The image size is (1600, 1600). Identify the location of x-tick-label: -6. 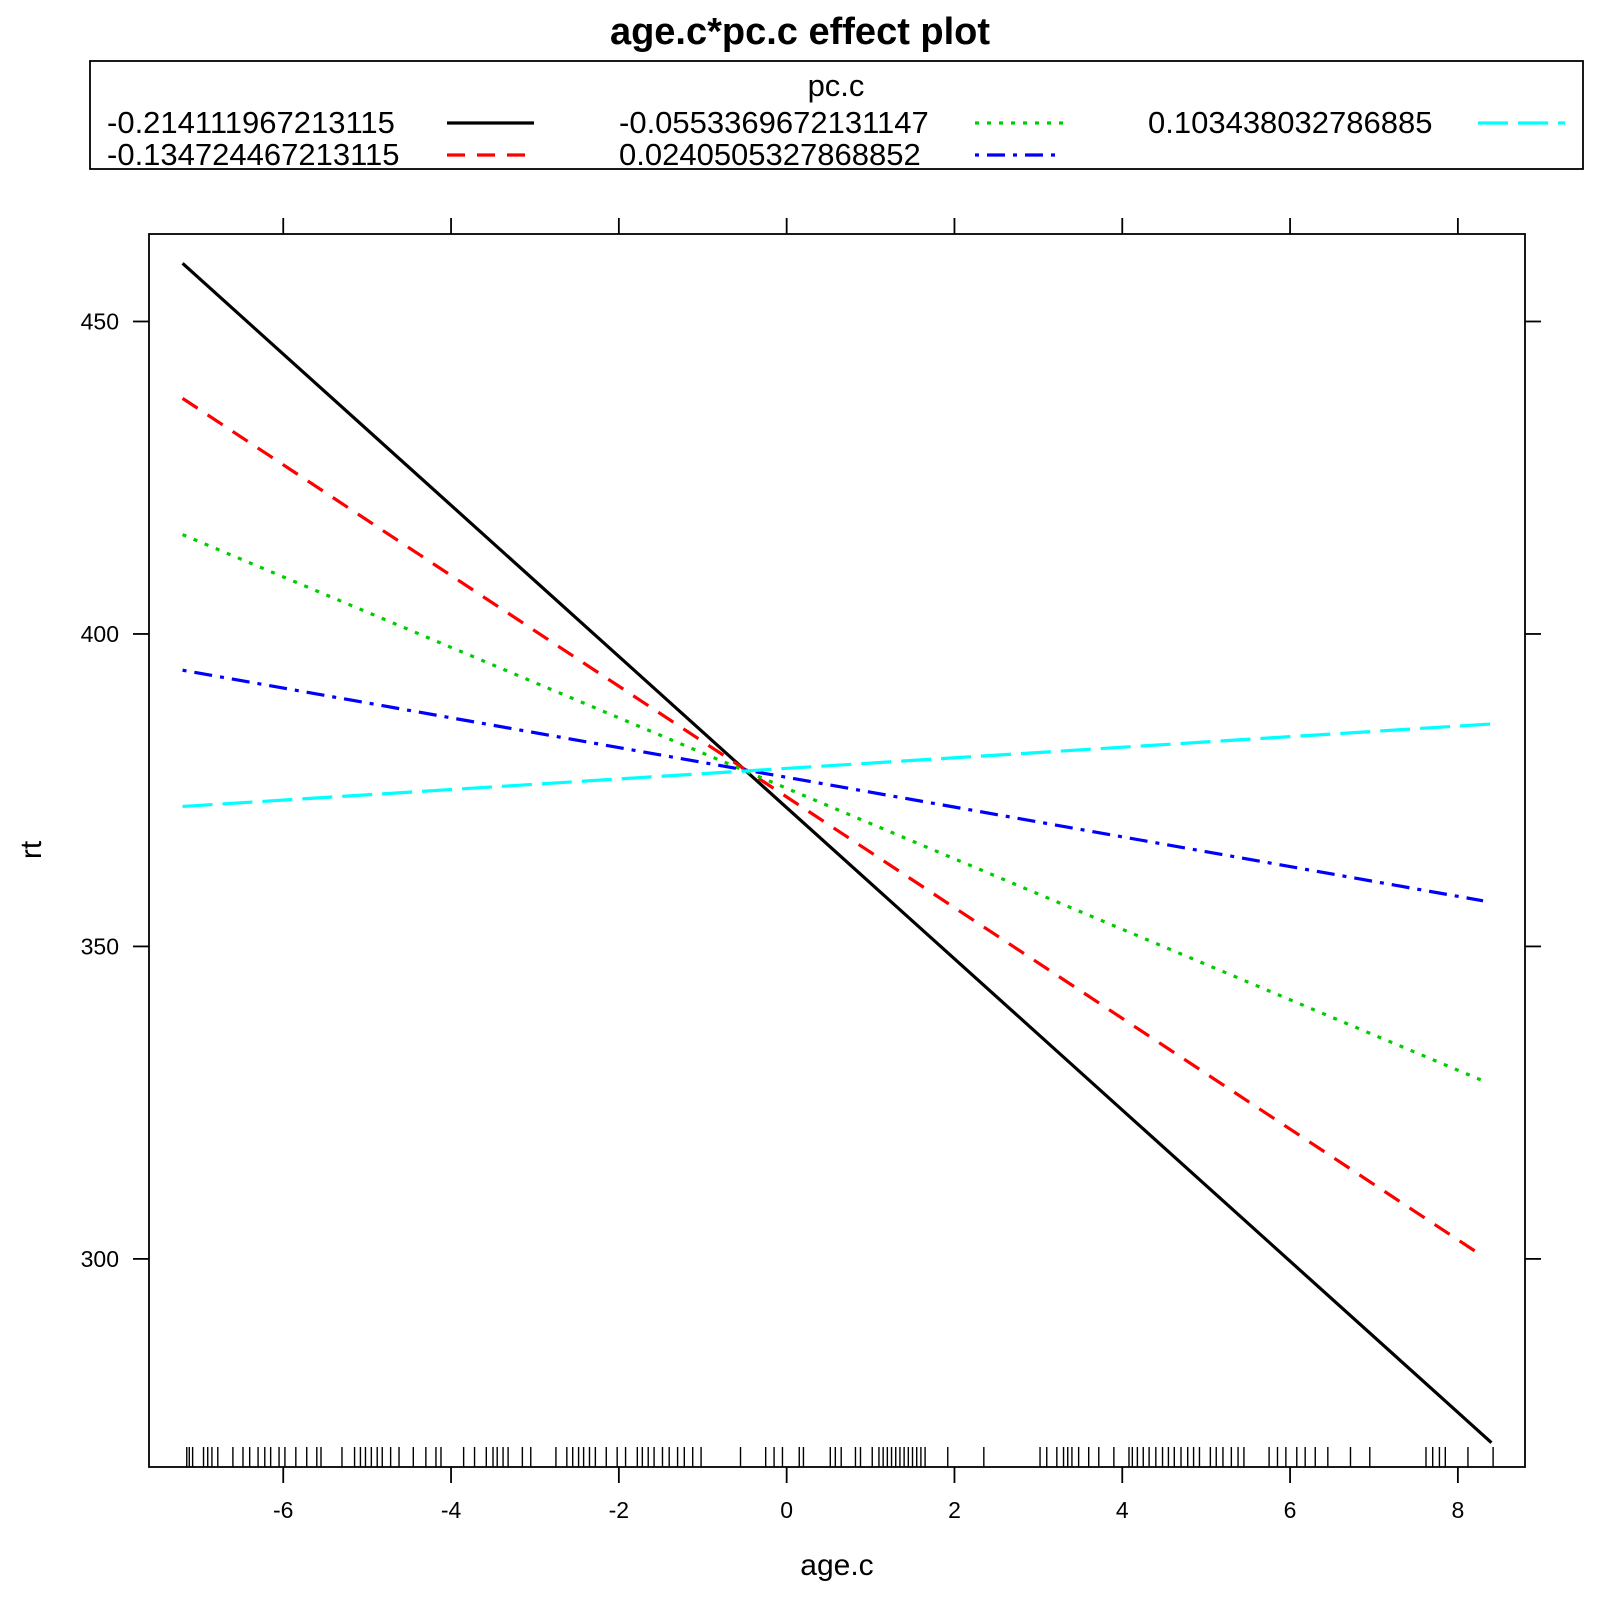
(283, 1510).